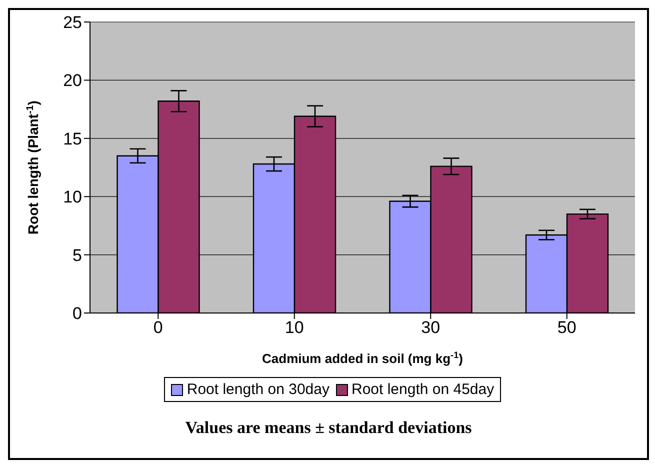 Image resolution: width=655 pixels, height=466 pixels. What do you see at coordinates (422, 389) in the screenshot?
I see `legend-label: Root length on 45day` at bounding box center [422, 389].